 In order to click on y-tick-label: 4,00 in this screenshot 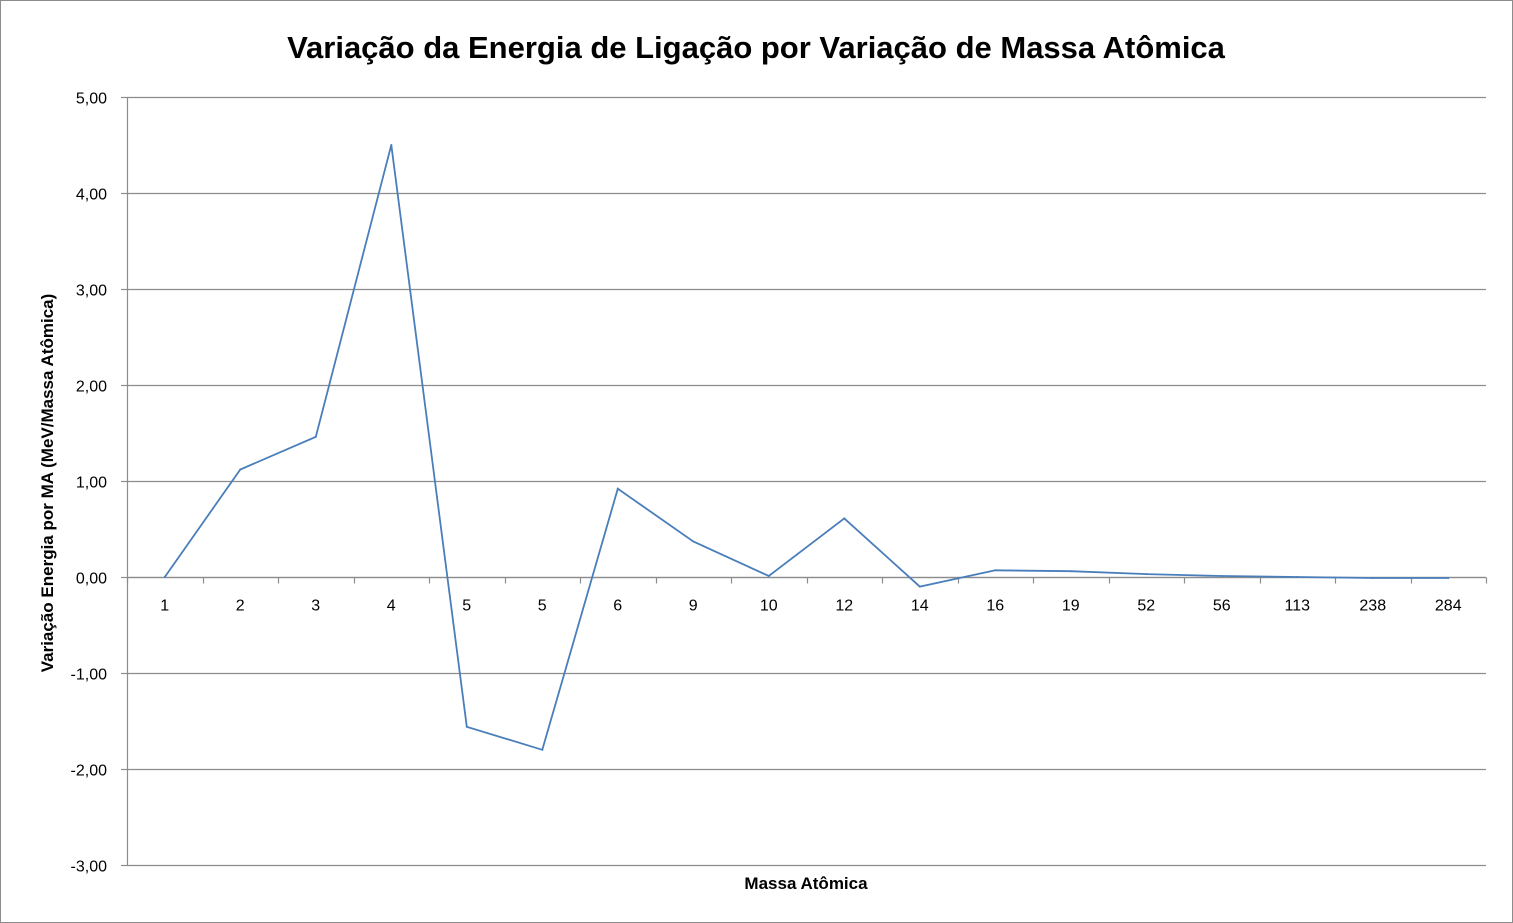, I will do `click(91, 195)`.